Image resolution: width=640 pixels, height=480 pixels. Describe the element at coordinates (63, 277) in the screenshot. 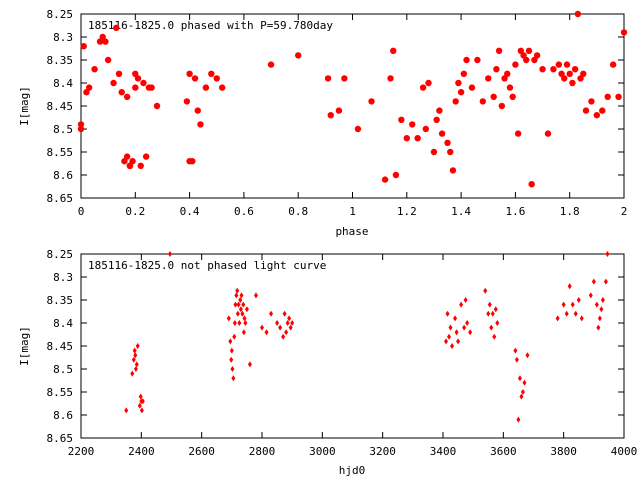

I see `unphased-y-tick-label: 8.3` at that location.